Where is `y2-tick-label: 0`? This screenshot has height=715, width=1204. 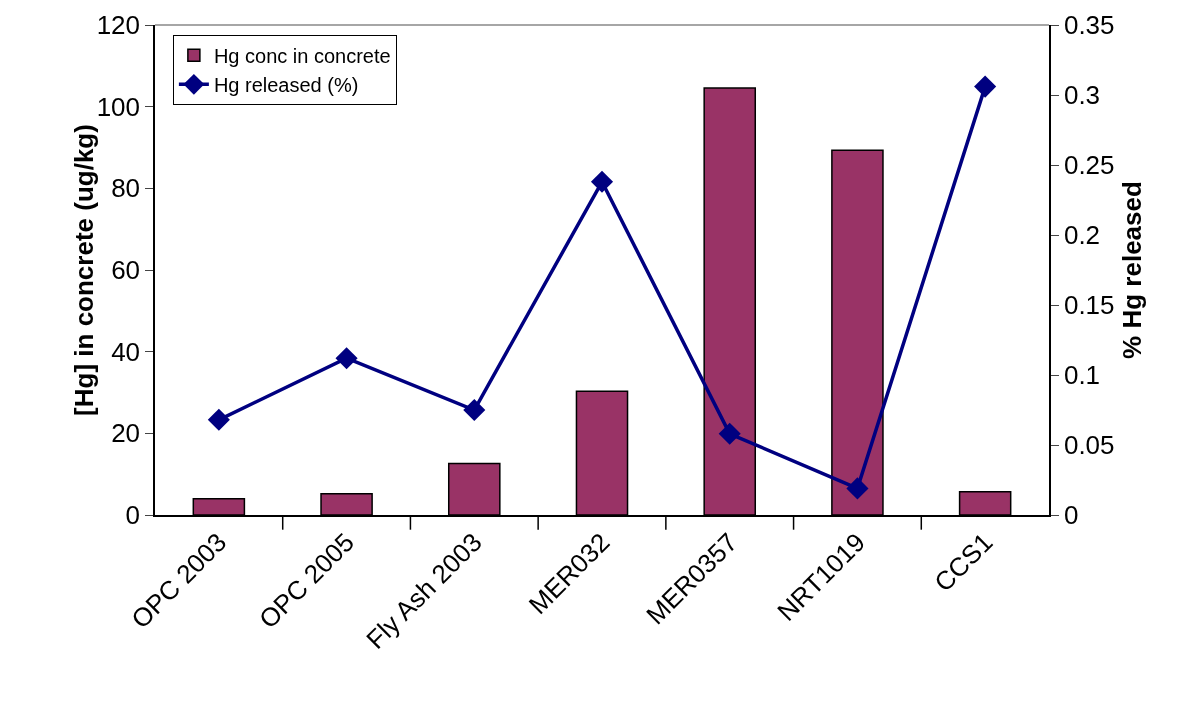
y2-tick-label: 0 is located at coordinates (1071, 515).